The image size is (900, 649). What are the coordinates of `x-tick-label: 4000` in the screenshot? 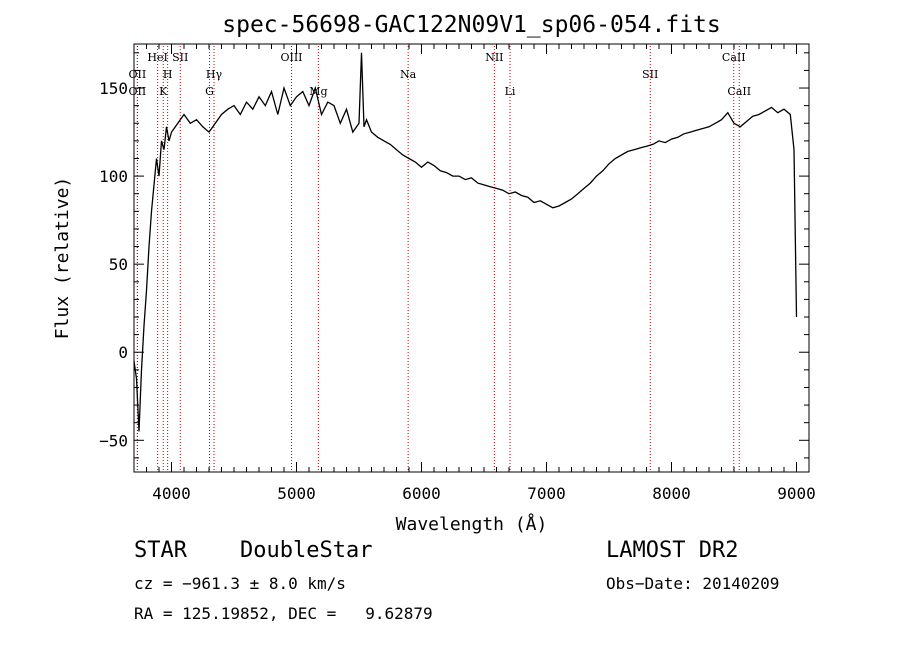 It's located at (171, 493).